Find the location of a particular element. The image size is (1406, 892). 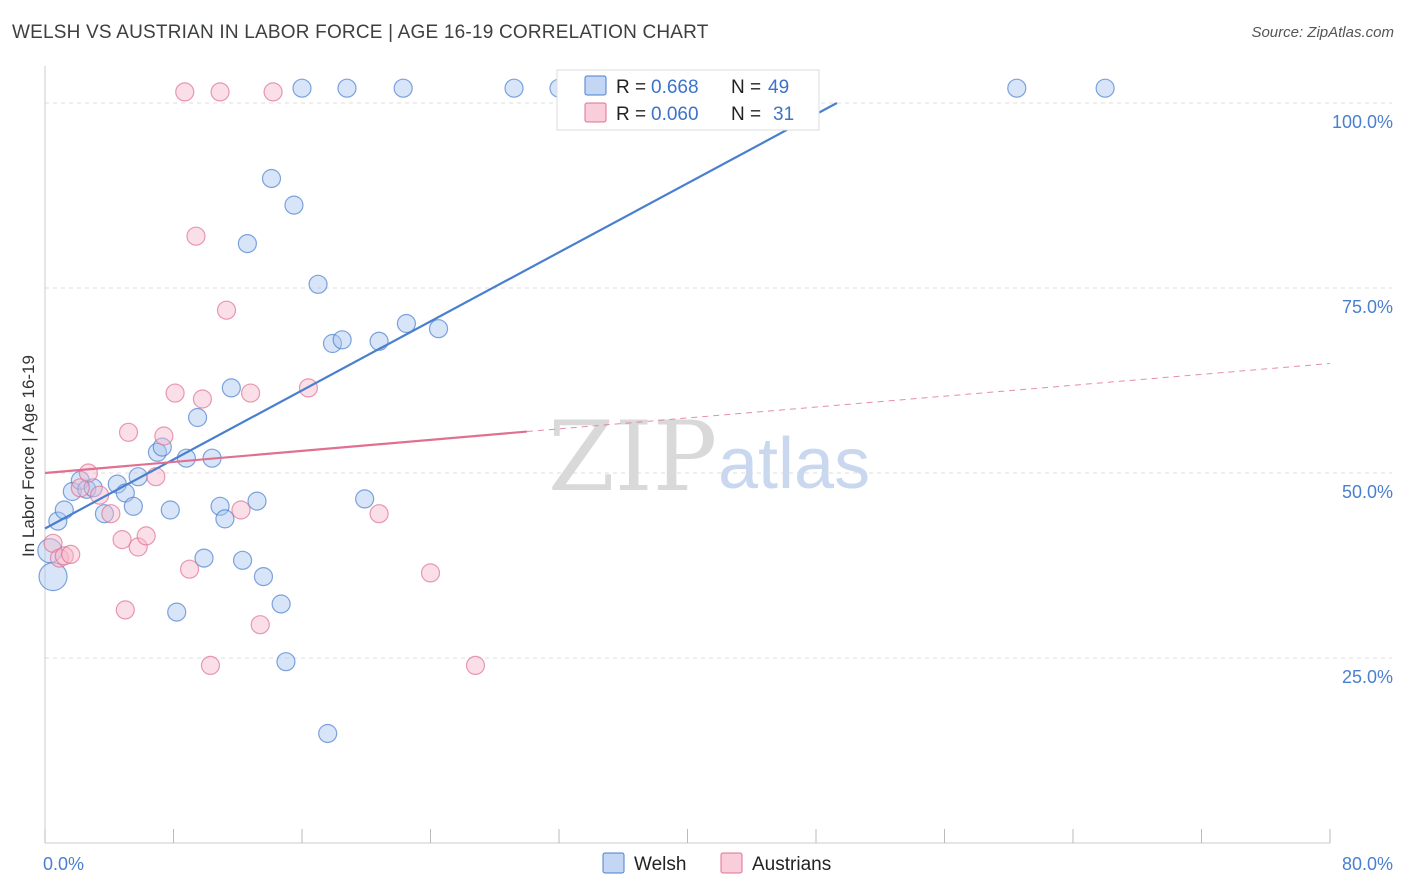

legend-r-value-austrians: 0.060 is located at coordinates (675, 114).